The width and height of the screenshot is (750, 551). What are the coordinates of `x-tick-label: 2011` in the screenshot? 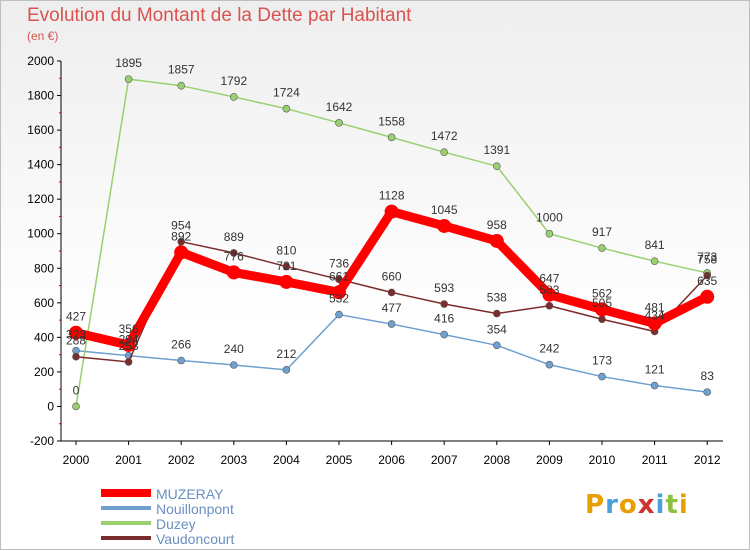 It's located at (655, 460).